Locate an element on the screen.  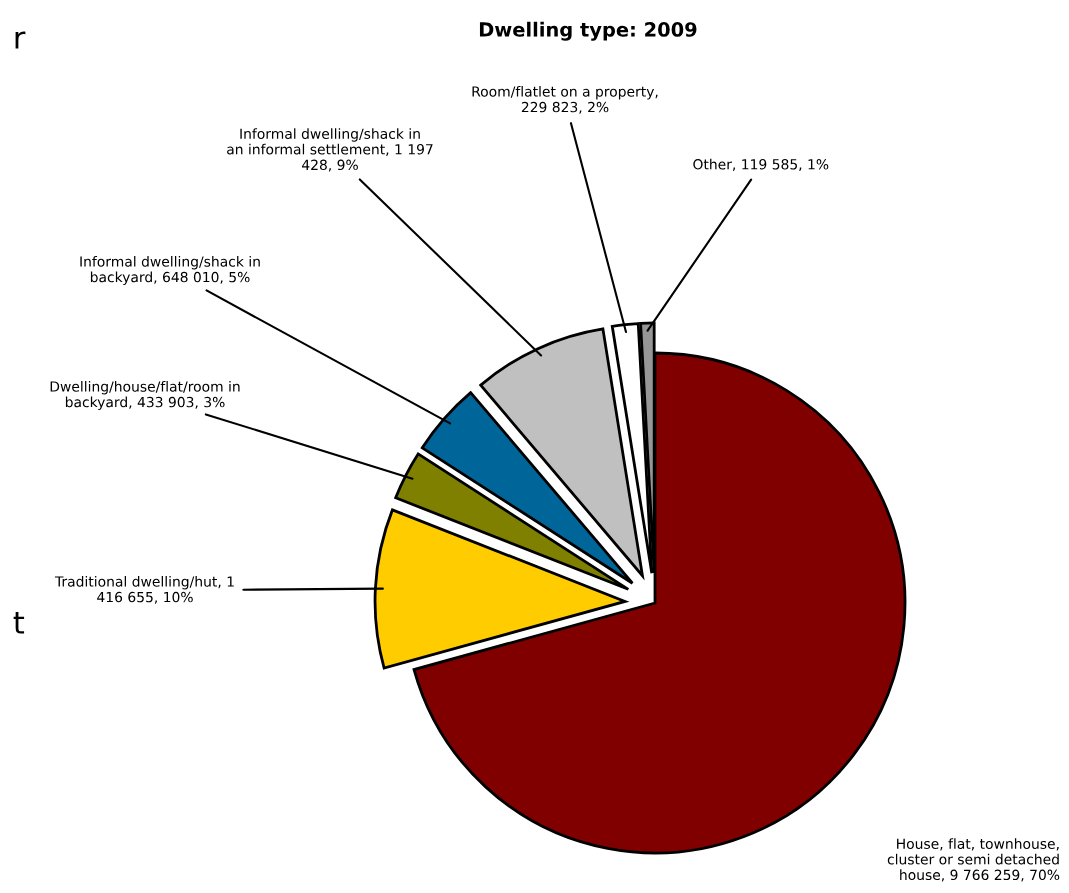
slice-label: Informal dwelling/shack in an informal settlement, 1 197 428, 9% is located at coordinates (330, 150).